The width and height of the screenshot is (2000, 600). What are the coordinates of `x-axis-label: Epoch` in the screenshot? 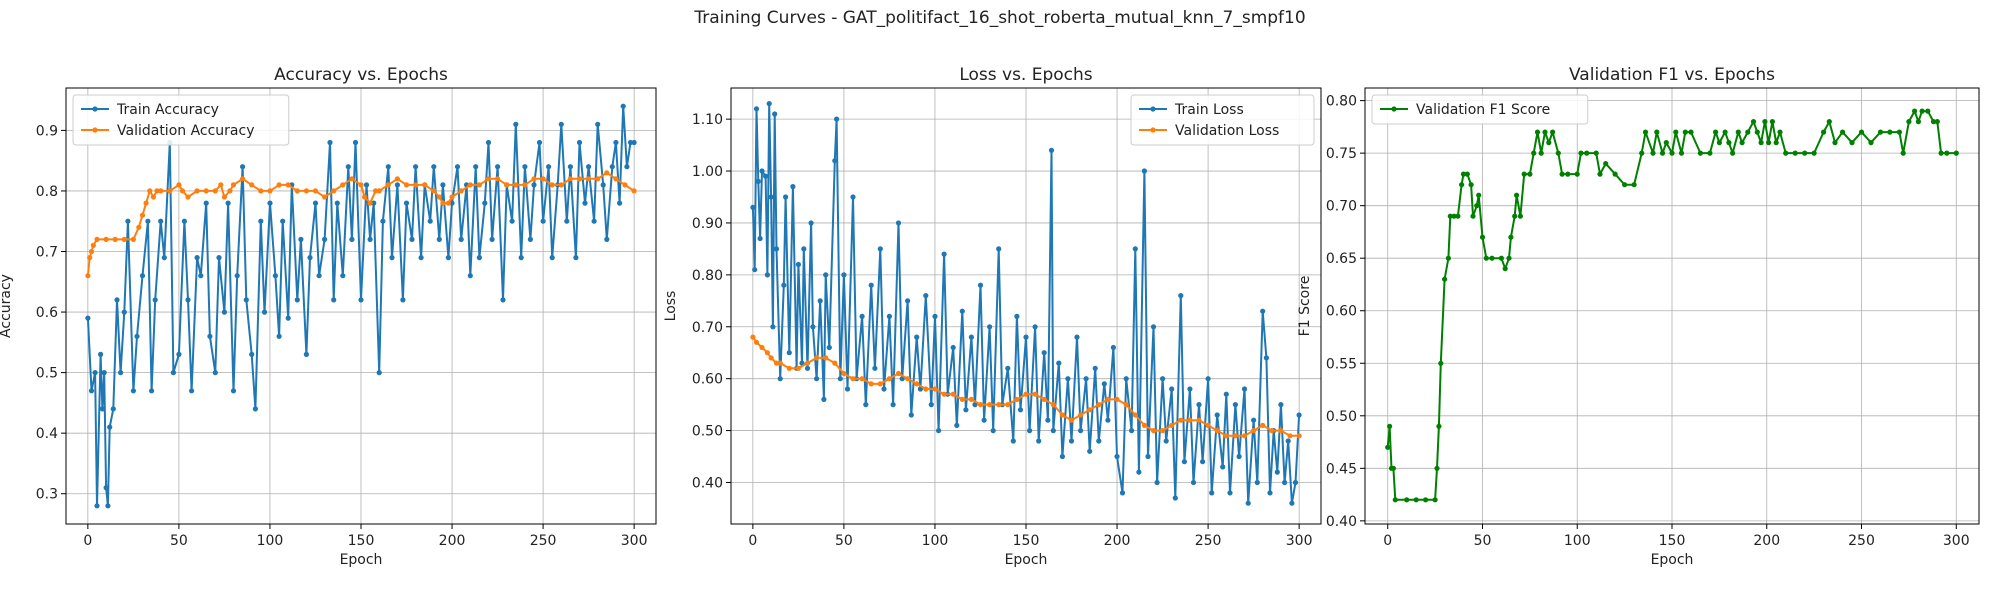 It's located at (361, 560).